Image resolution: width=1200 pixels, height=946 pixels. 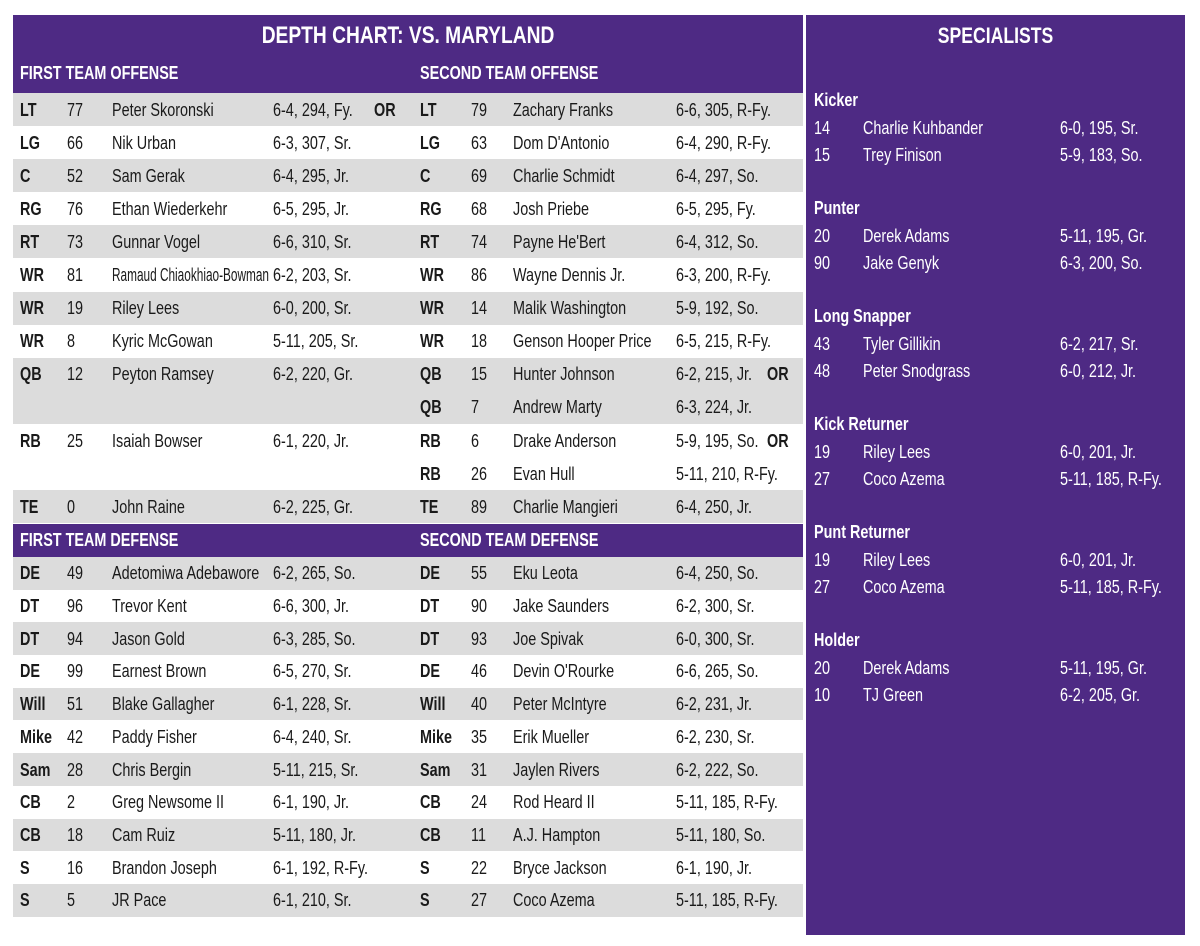 I want to click on position: CB, so click(x=30, y=834).